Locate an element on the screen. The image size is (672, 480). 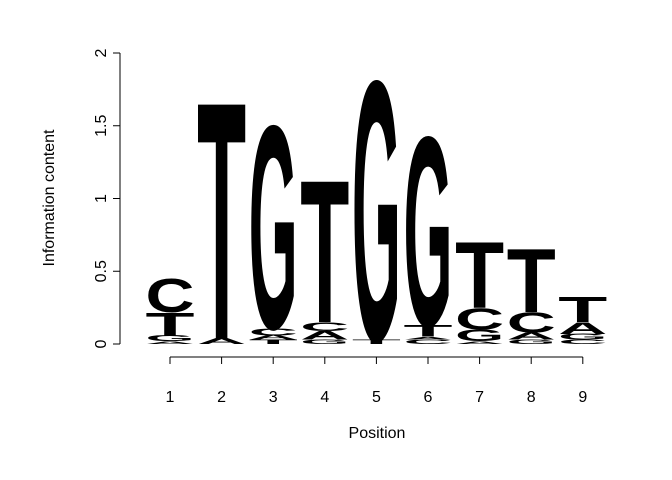
y-tick-label: 2 is located at coordinates (101, 52).